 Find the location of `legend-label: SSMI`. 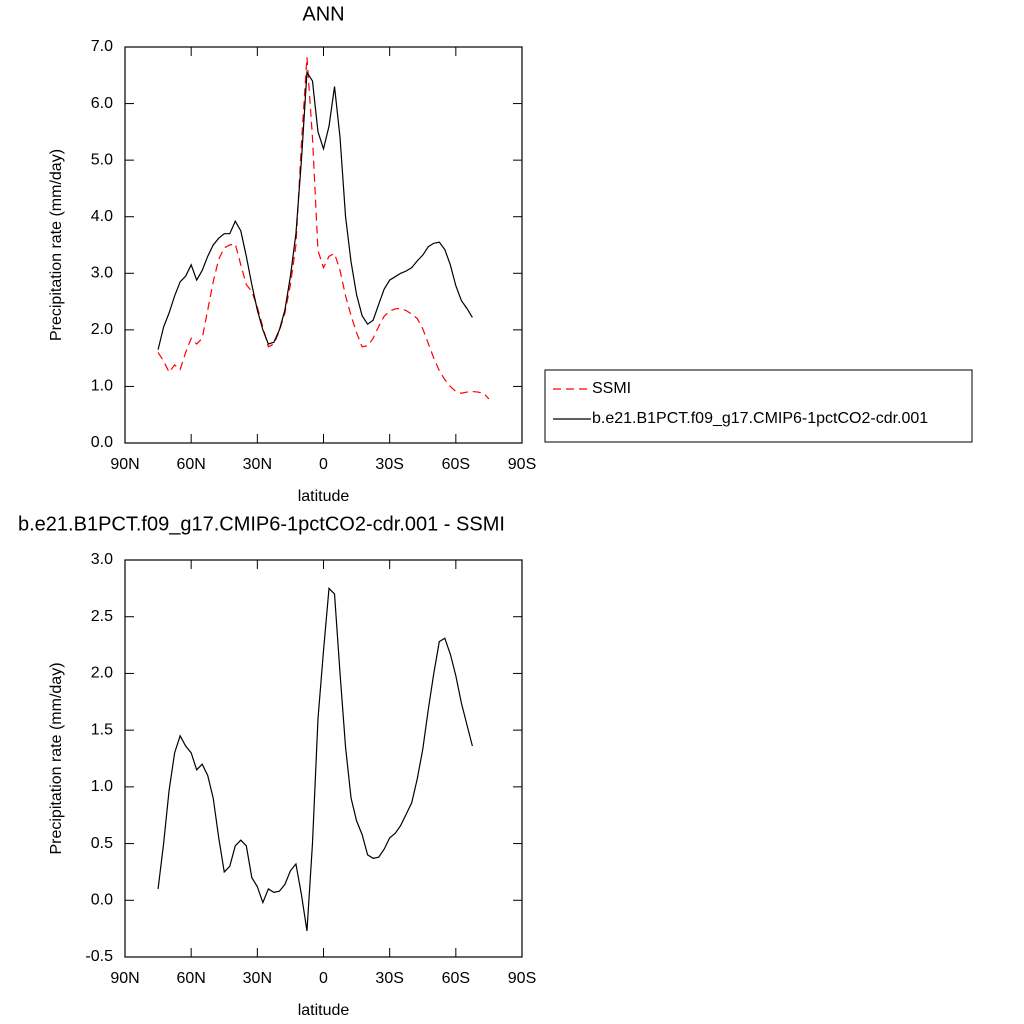

legend-label: SSMI is located at coordinates (611, 388).